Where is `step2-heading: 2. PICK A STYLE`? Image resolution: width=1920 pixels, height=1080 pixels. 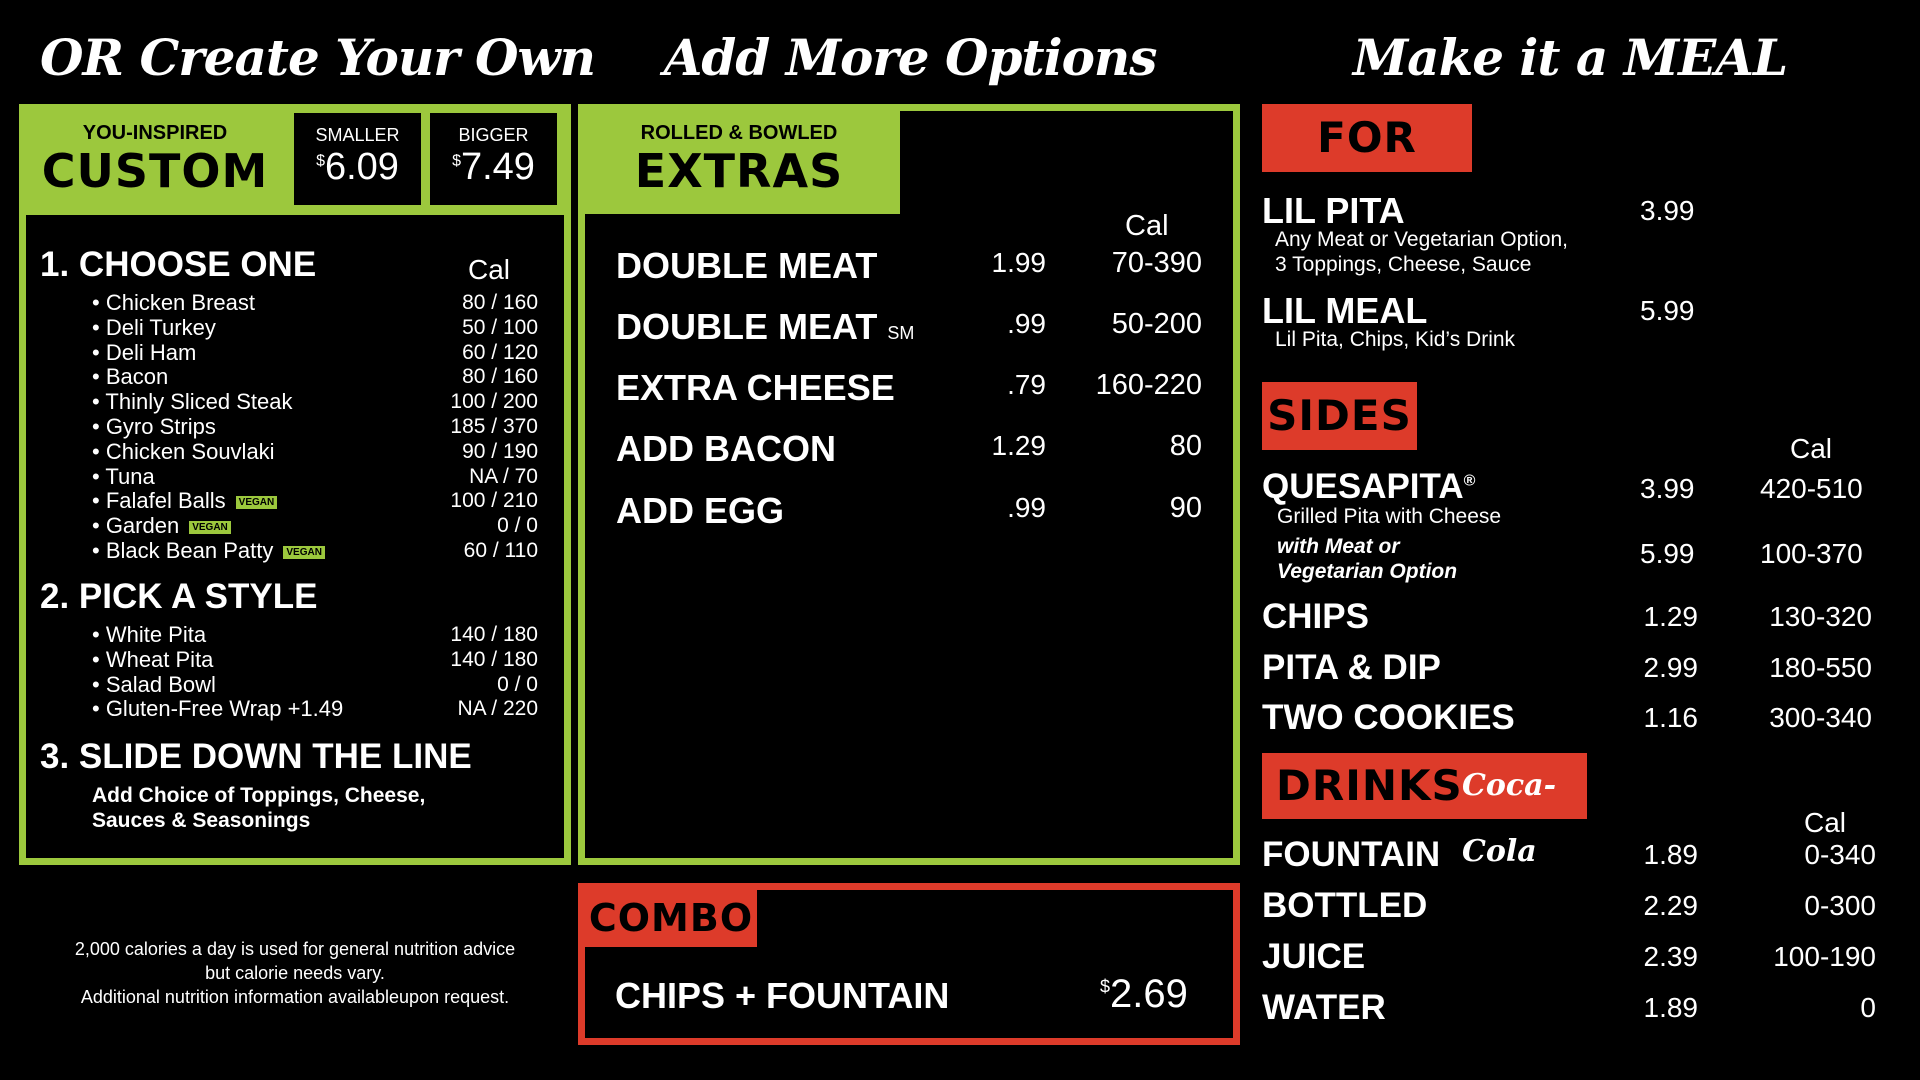 step2-heading: 2. PICK A STYLE is located at coordinates (179, 596).